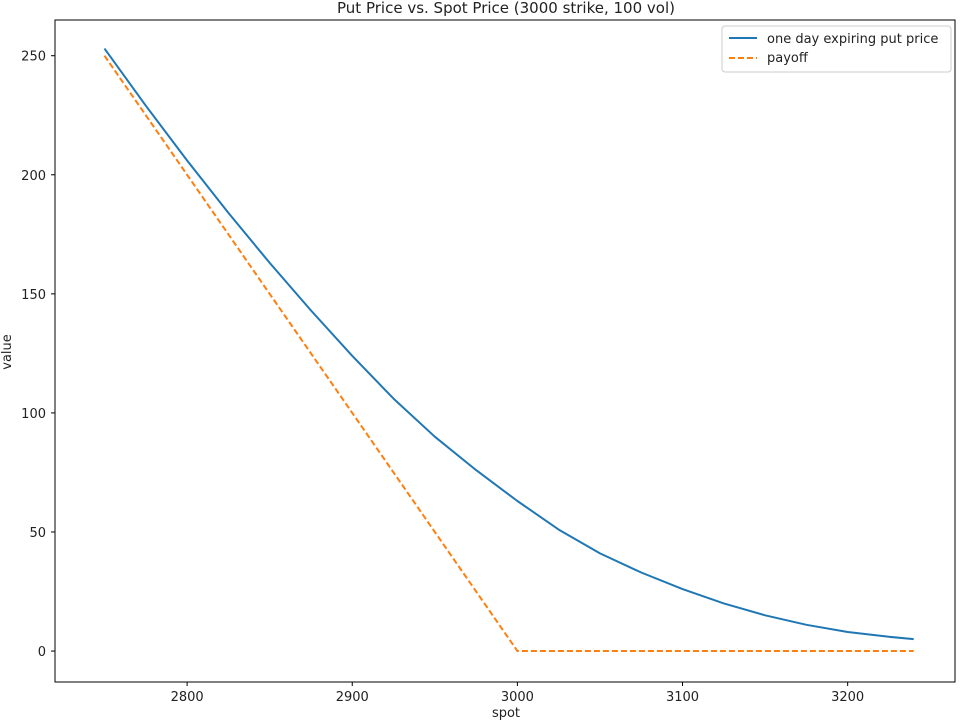 This screenshot has height=721, width=960. What do you see at coordinates (38, 355) in the screenshot?
I see `y-axis-ticks: 0 50 100 150 200 250` at bounding box center [38, 355].